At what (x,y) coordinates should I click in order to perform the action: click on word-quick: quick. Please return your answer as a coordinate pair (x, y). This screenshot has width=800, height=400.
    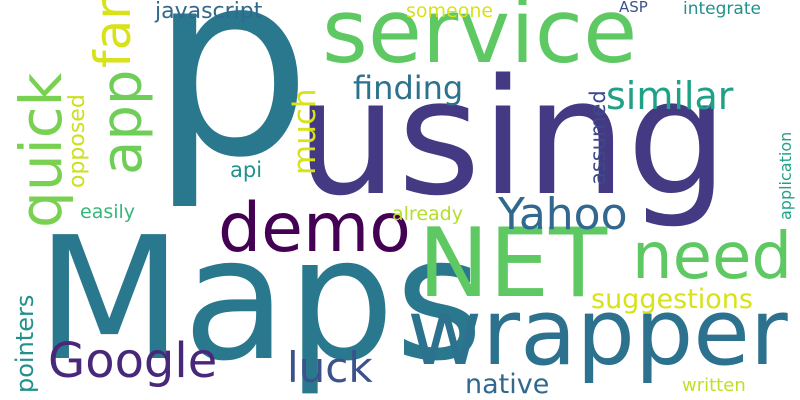
    Looking at the image, I should click on (41, 150).